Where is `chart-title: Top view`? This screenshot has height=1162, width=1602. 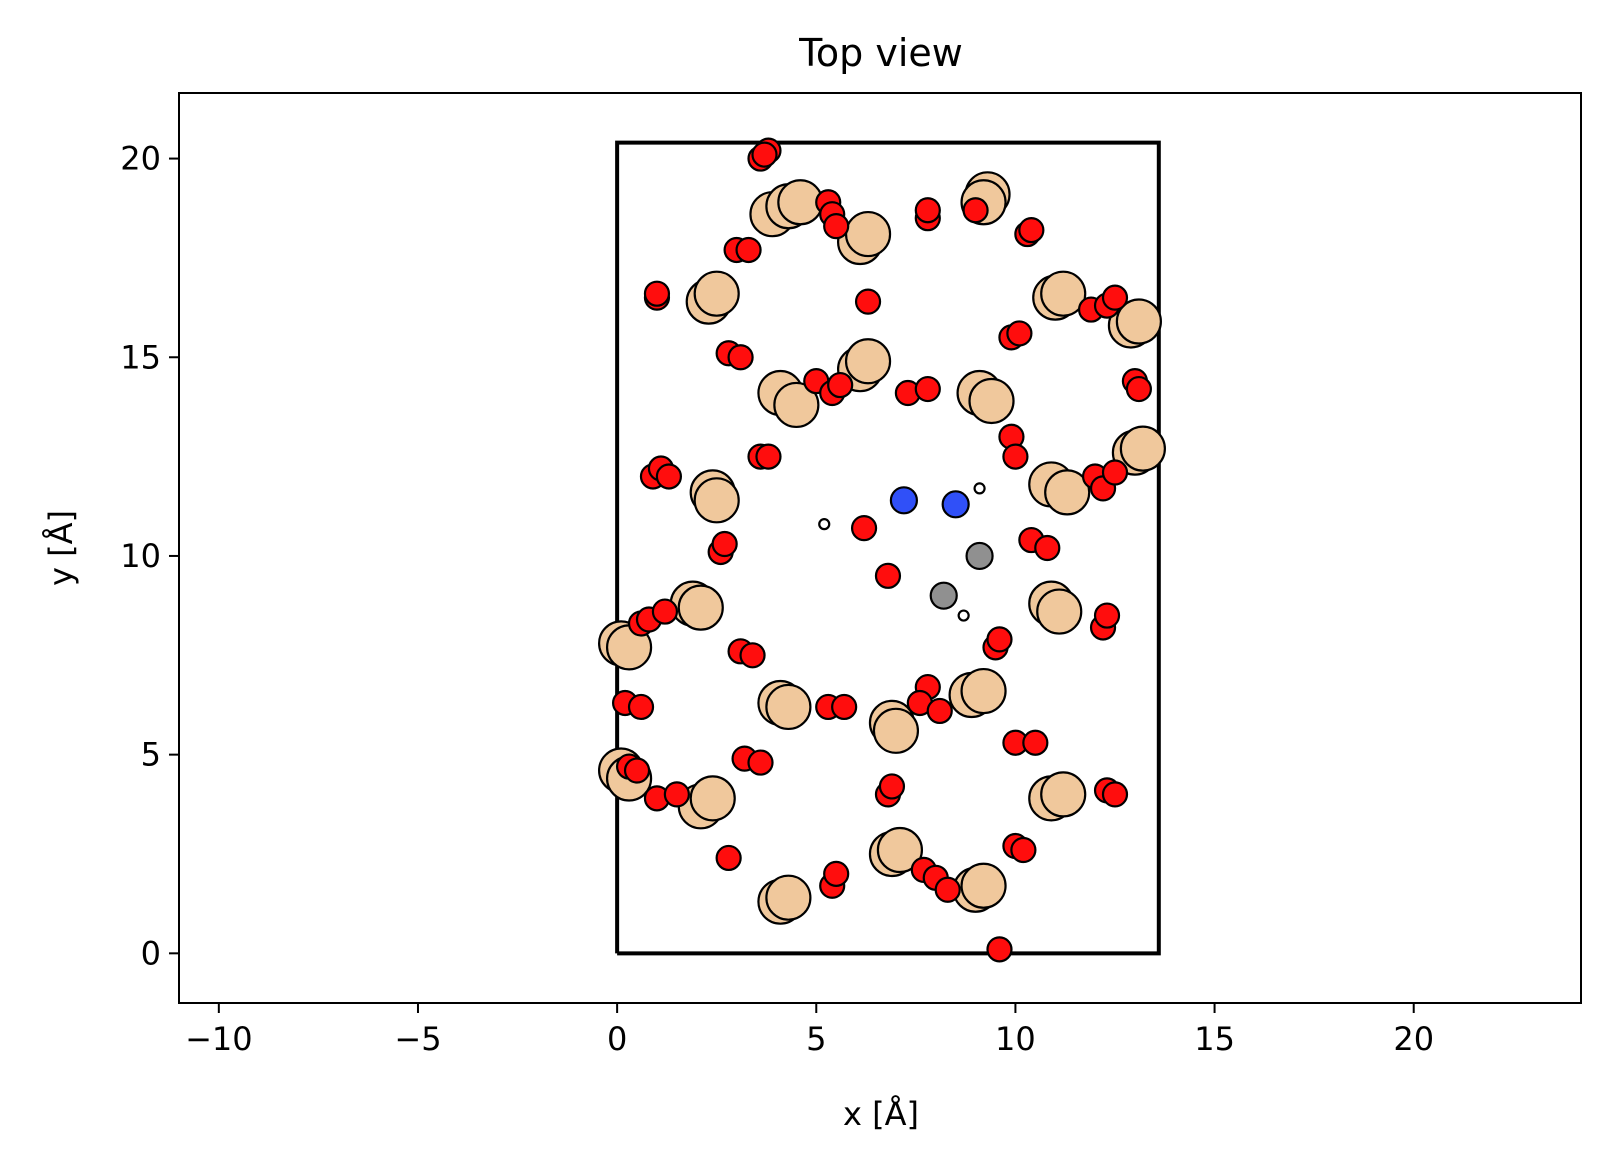 chart-title: Top view is located at coordinates (880, 53).